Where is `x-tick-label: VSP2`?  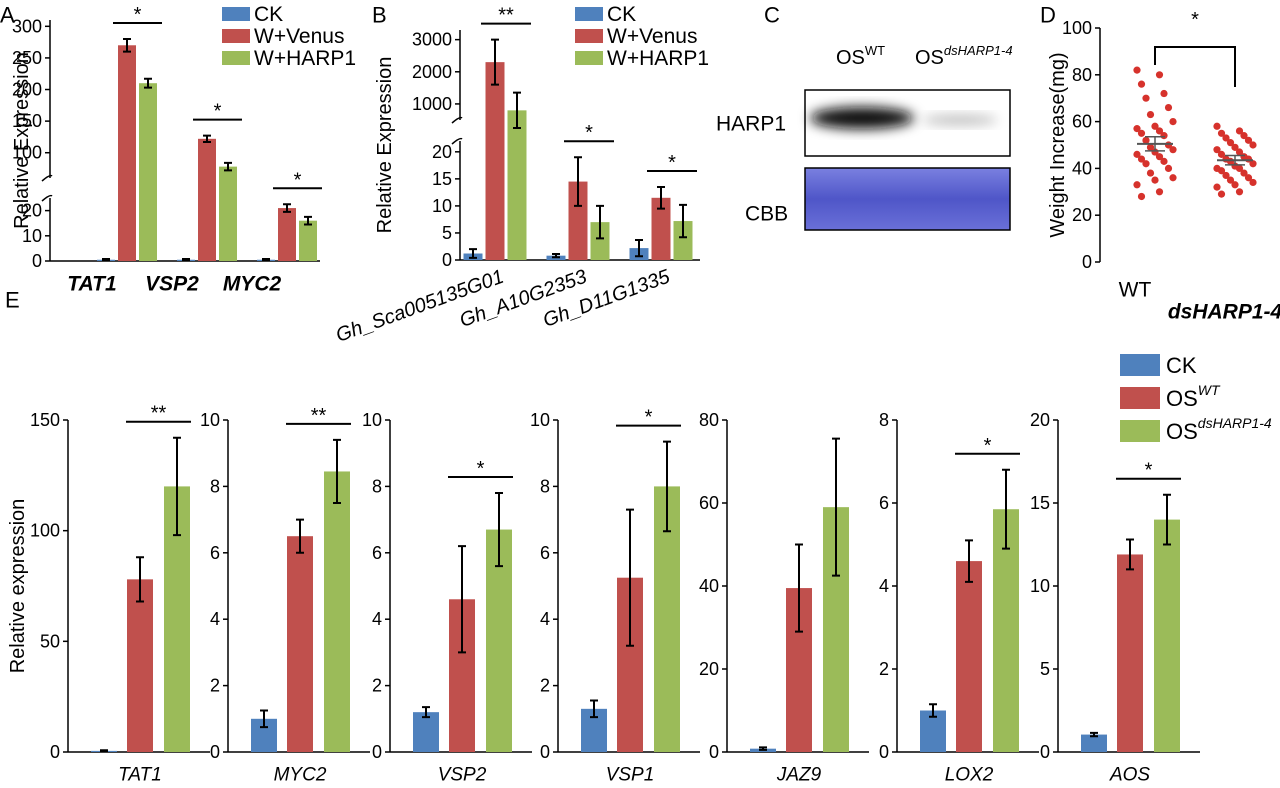
x-tick-label: VSP2 is located at coordinates (172, 284).